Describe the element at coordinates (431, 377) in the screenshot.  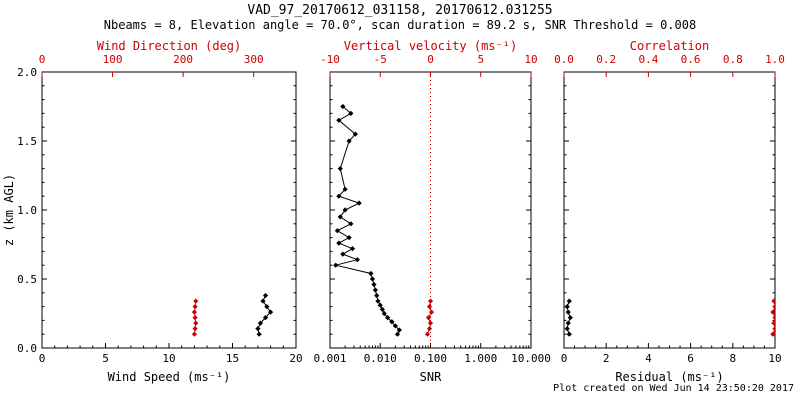
I see `bottom-axis-title: SNR` at that location.